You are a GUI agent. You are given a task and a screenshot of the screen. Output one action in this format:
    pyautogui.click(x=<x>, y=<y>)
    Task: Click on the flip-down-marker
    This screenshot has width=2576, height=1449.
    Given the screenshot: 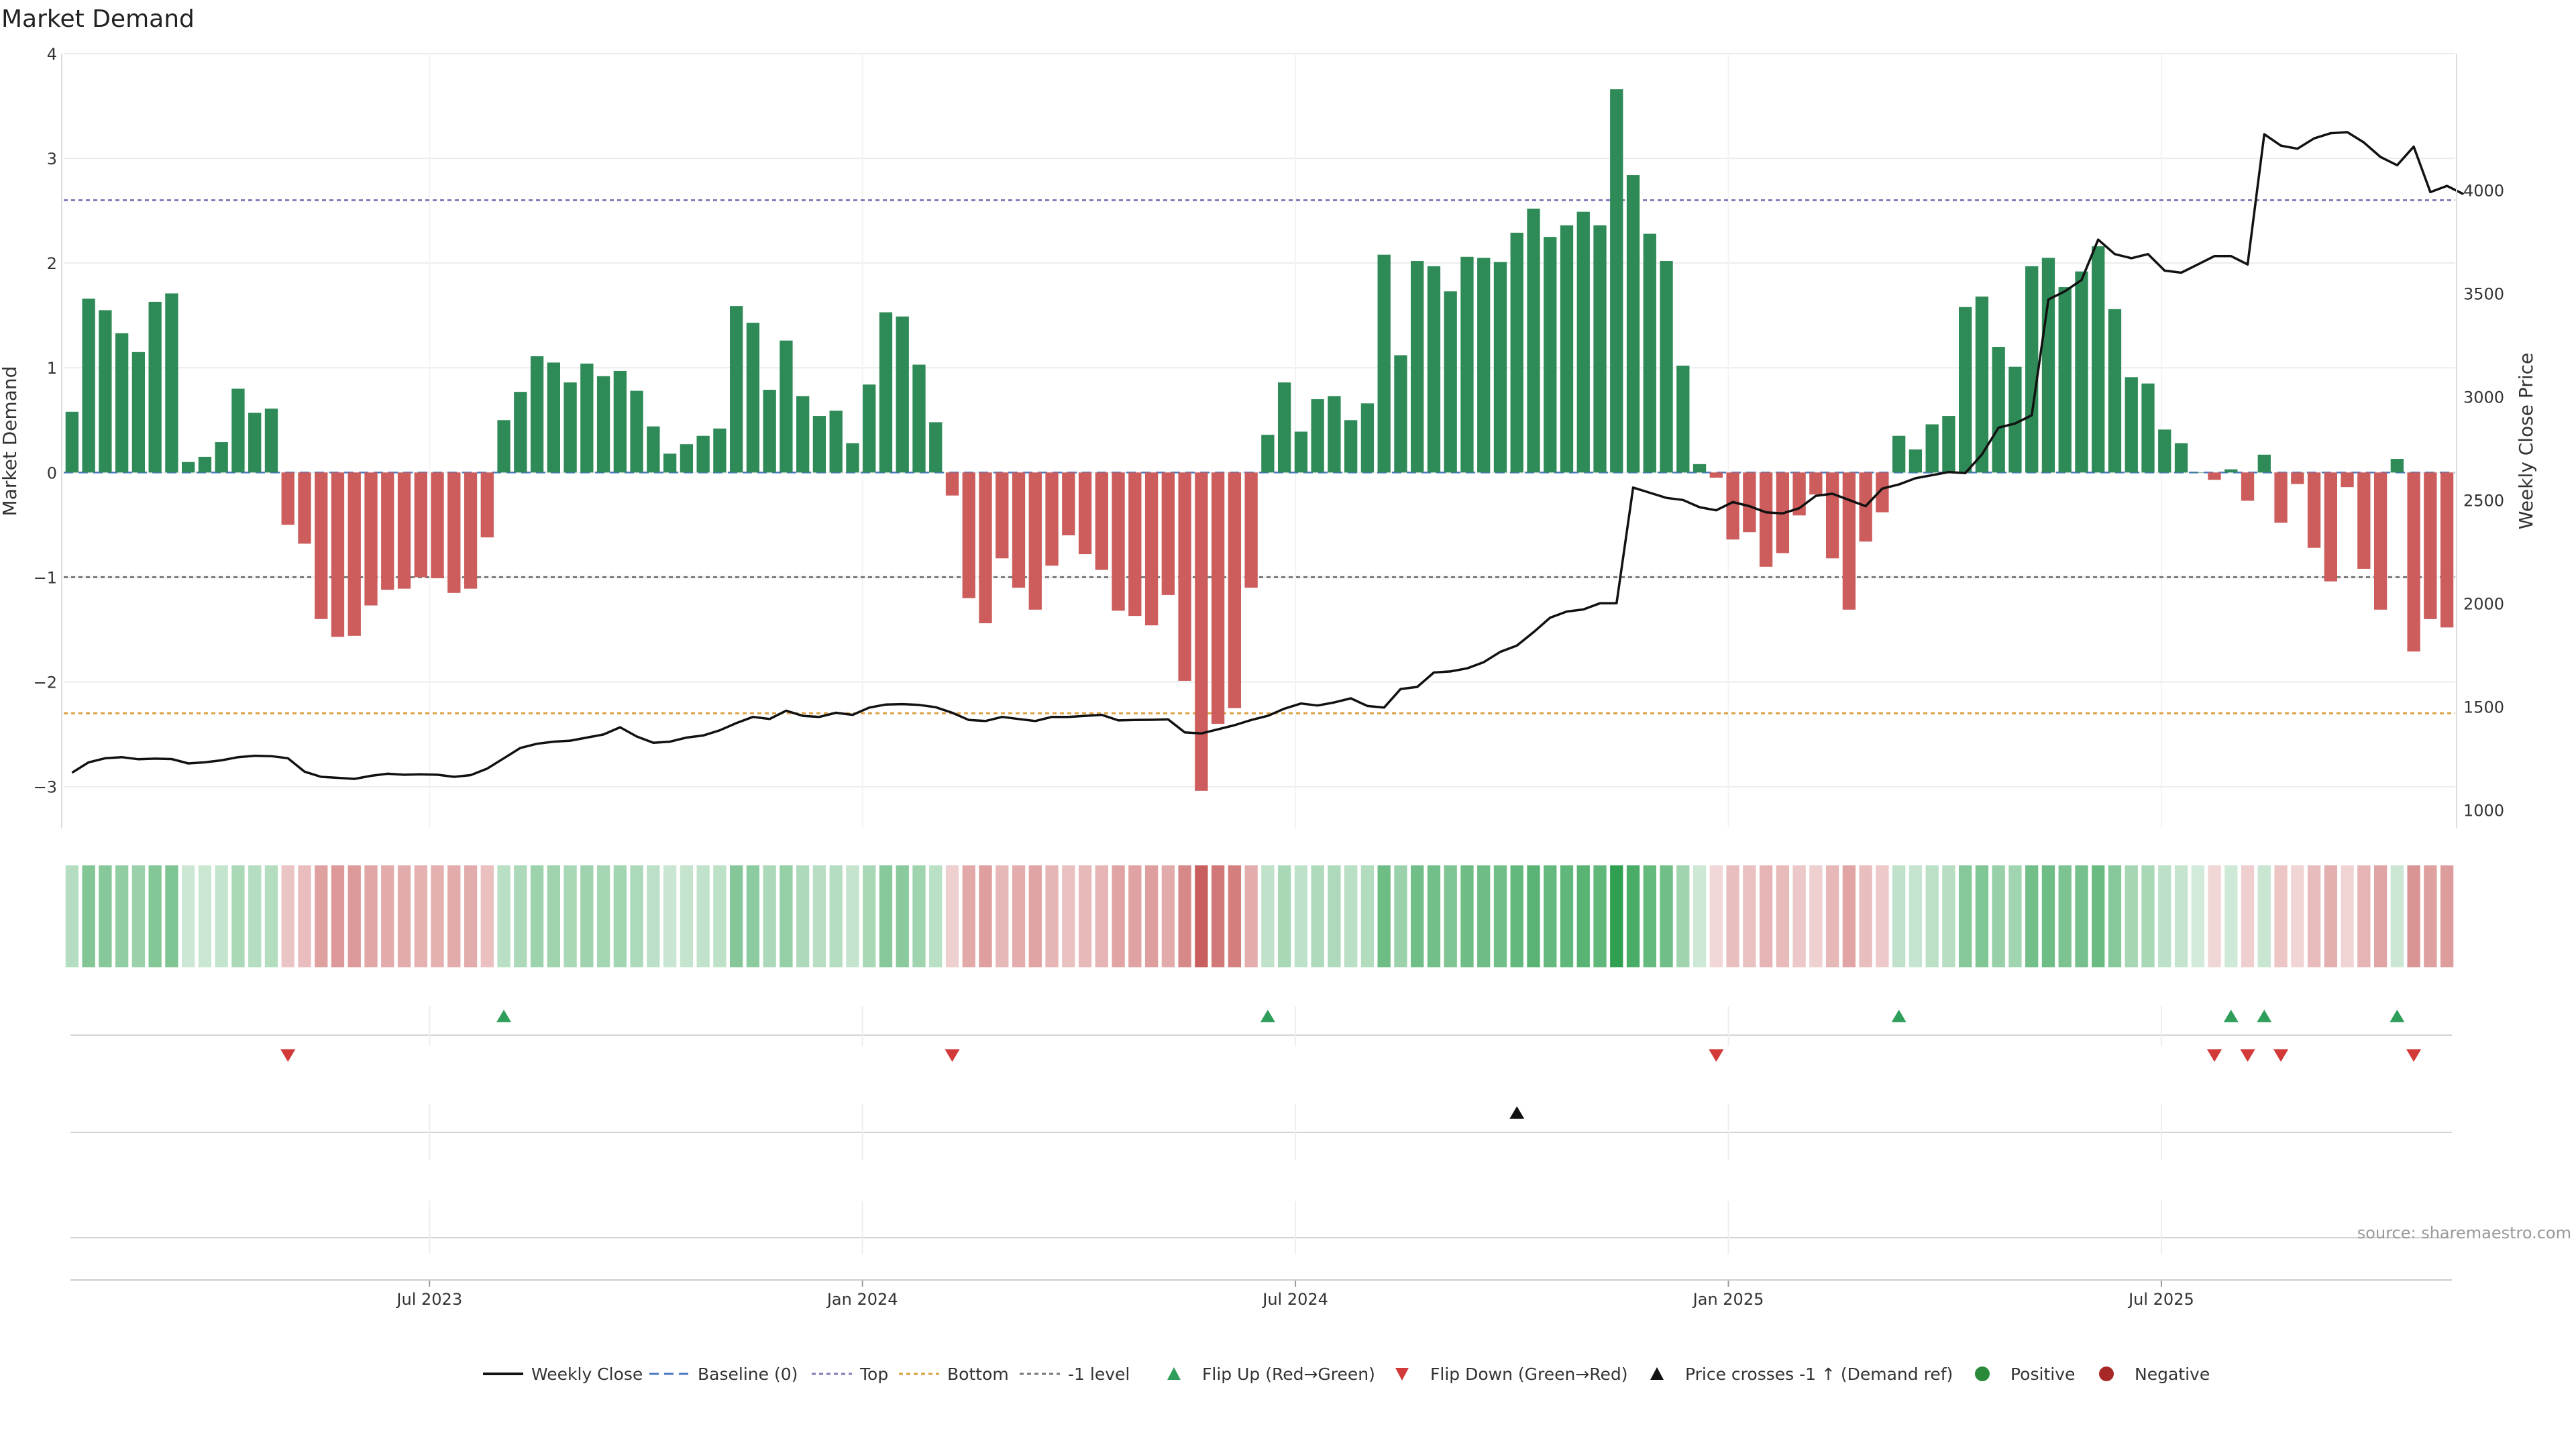 What is the action you would take?
    pyautogui.click(x=1716, y=1055)
    